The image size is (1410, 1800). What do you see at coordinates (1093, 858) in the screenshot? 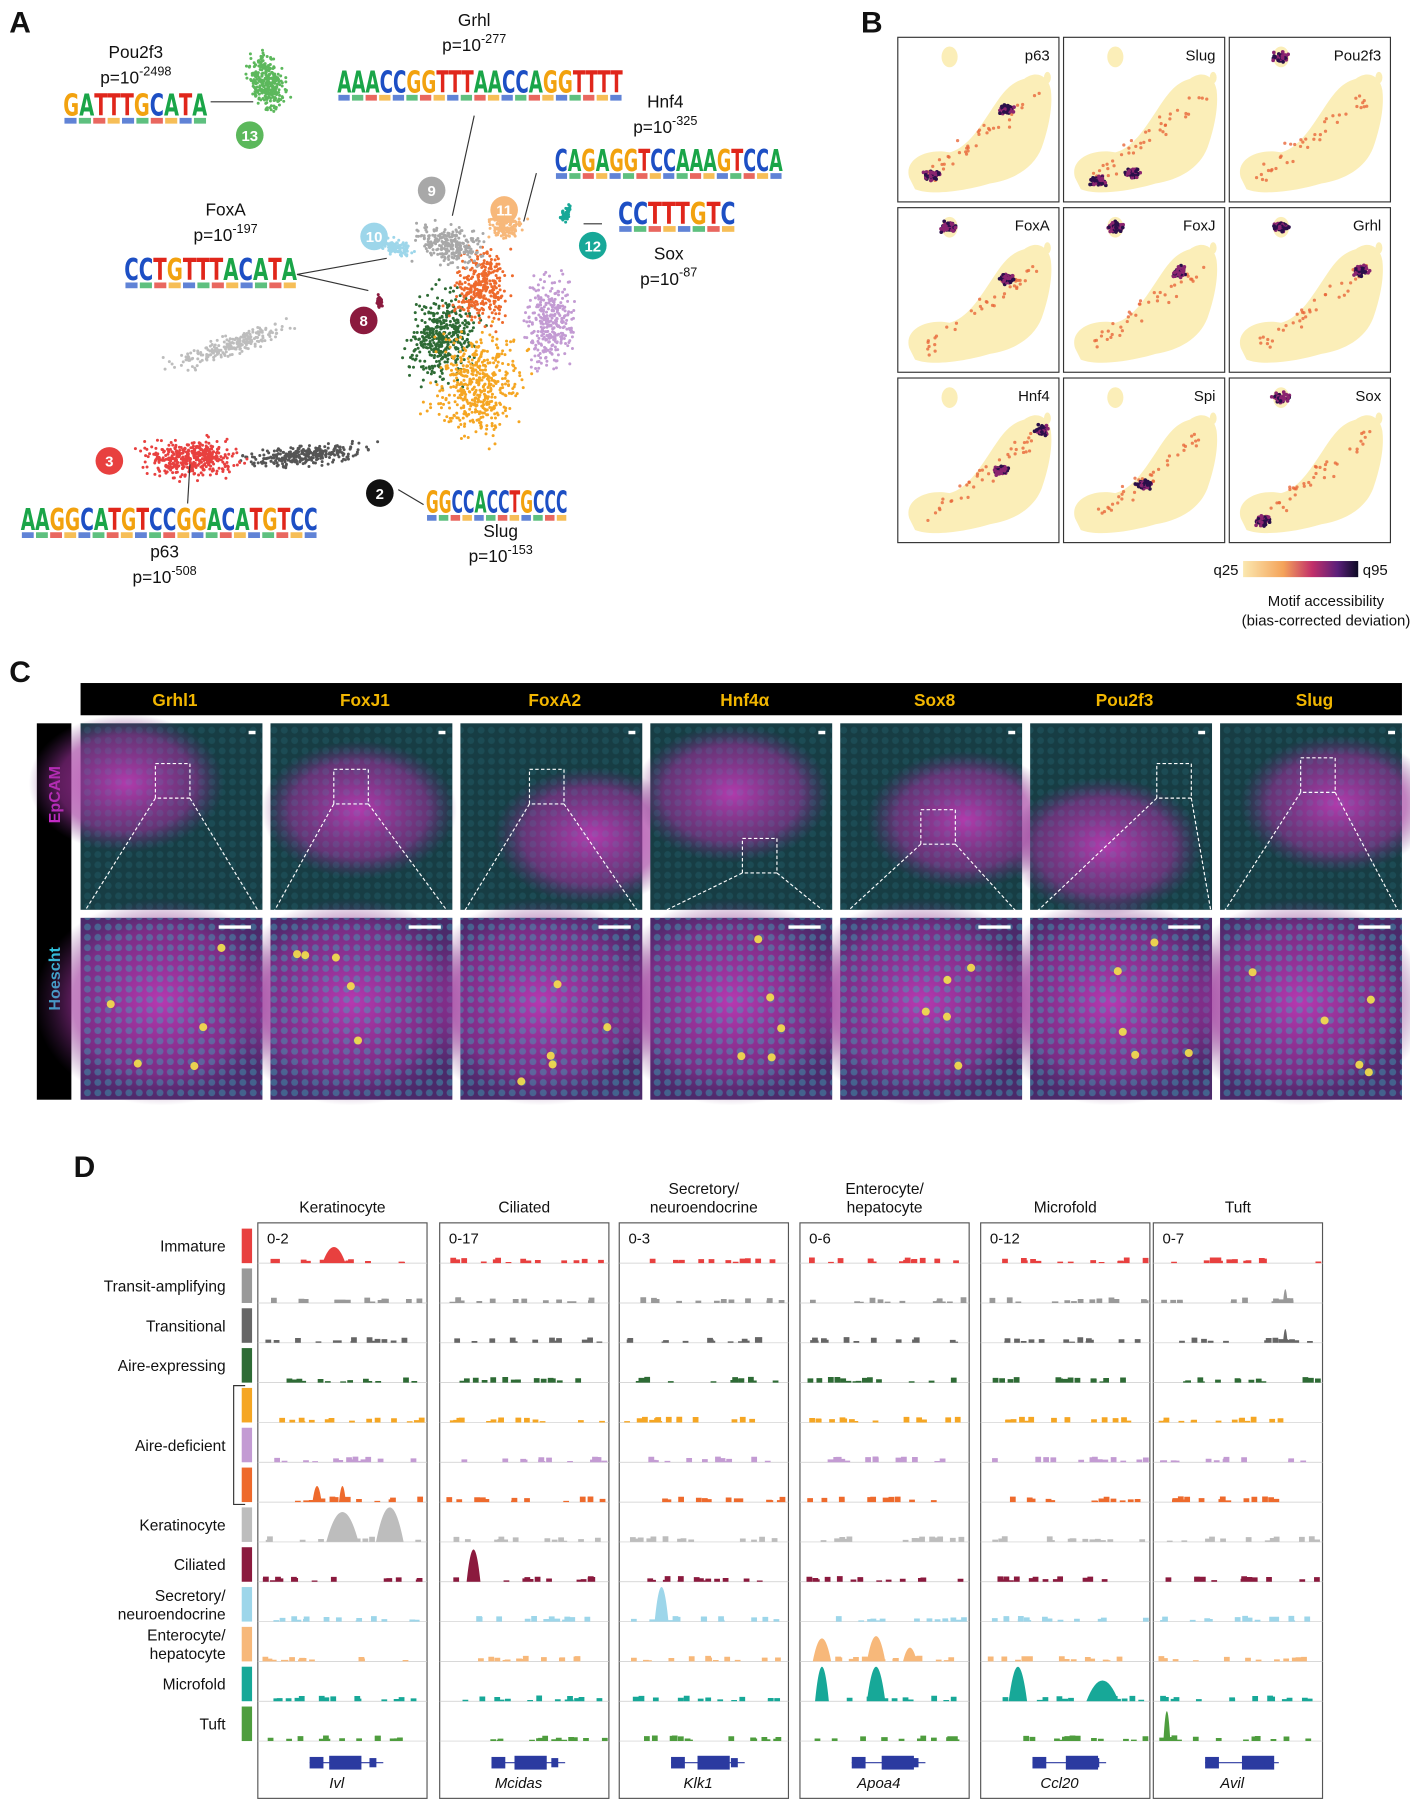
I see `zoom-line` at bounding box center [1093, 858].